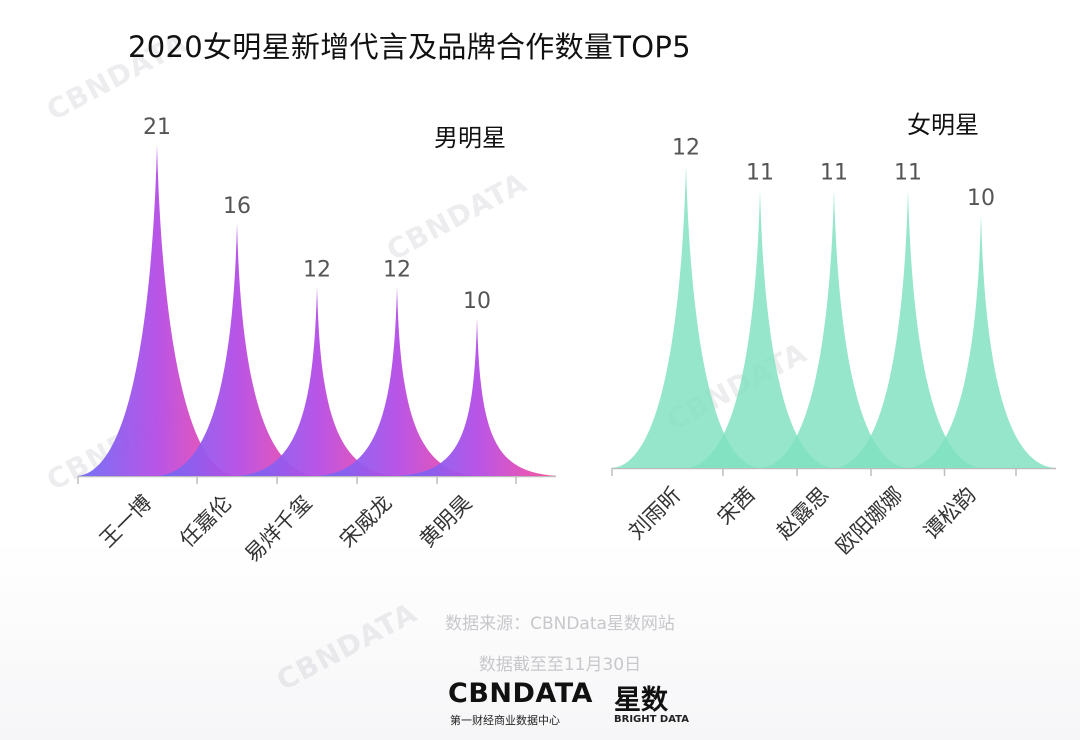 This screenshot has width=1080, height=740. I want to click on chart-title: 2020女明星新增代言及品牌合作数量TOP5, so click(409, 47).